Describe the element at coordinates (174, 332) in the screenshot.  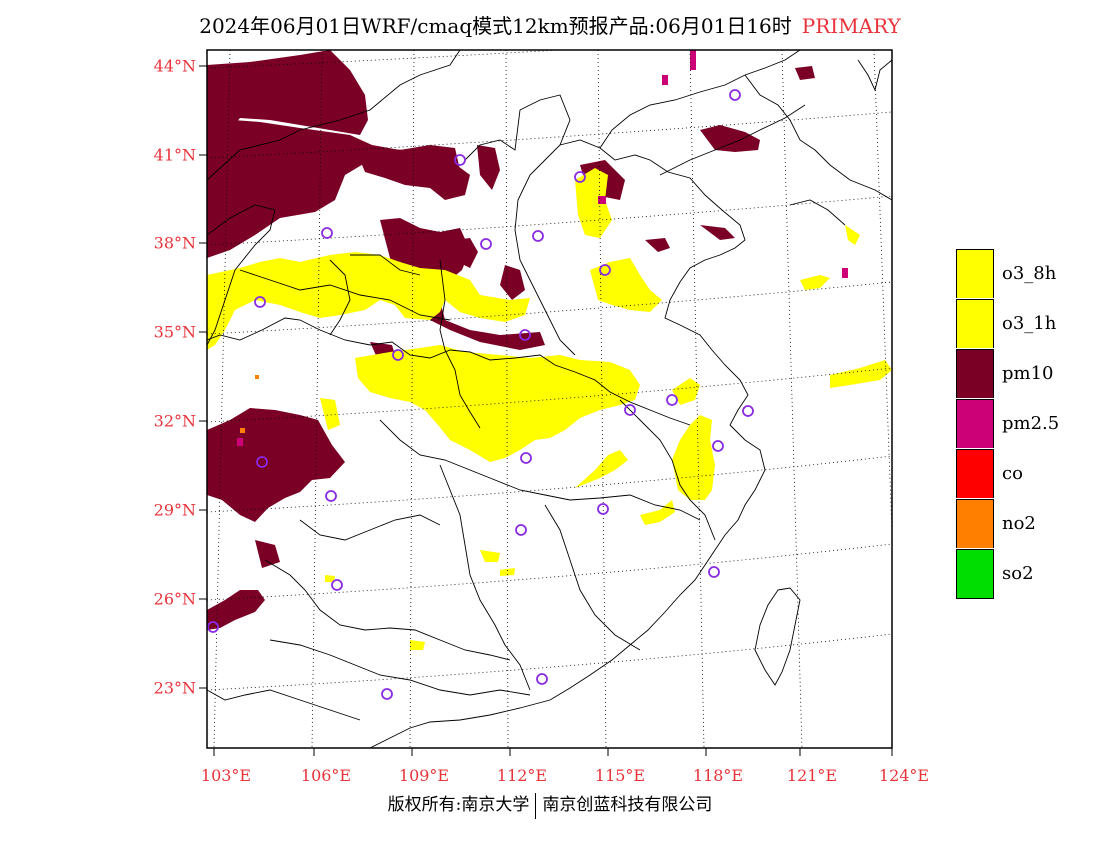
I see `lat-label: 35°N` at that location.